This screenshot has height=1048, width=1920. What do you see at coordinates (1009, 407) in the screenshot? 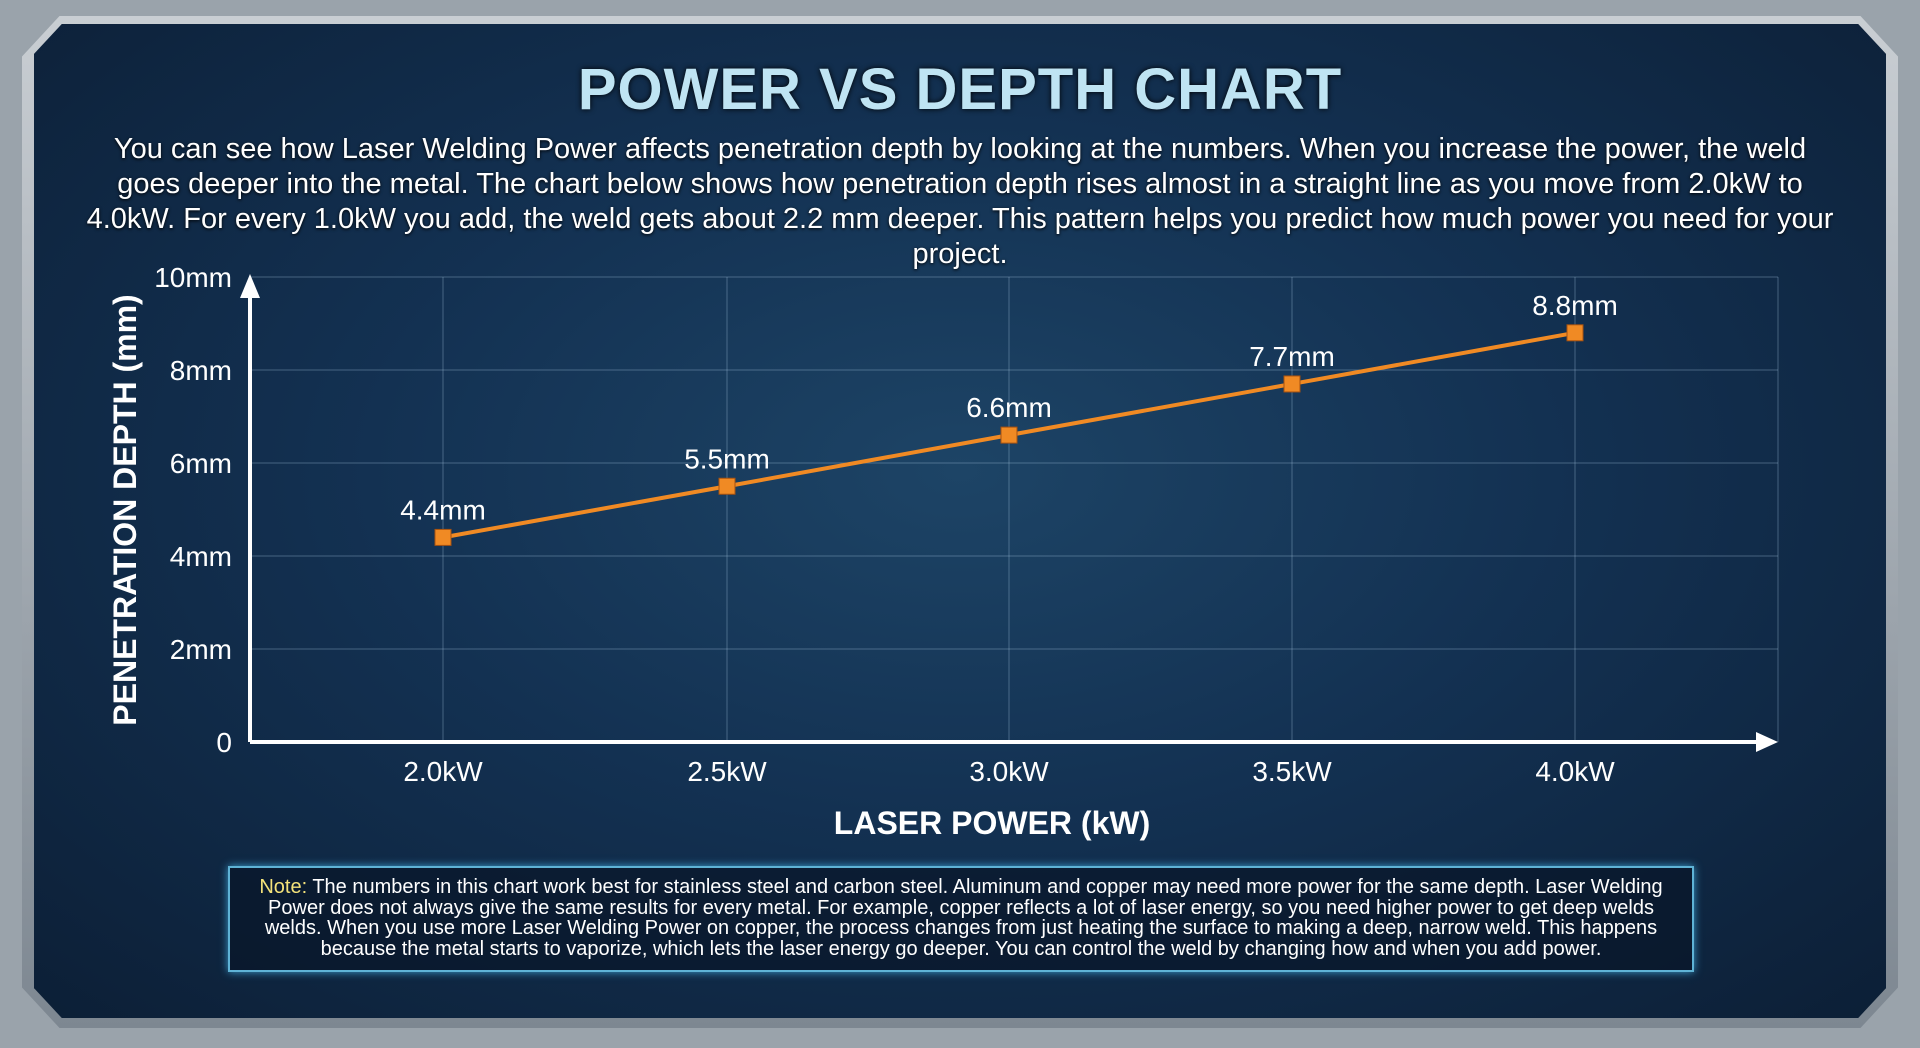
I see `data-label: 6.6mm` at bounding box center [1009, 407].